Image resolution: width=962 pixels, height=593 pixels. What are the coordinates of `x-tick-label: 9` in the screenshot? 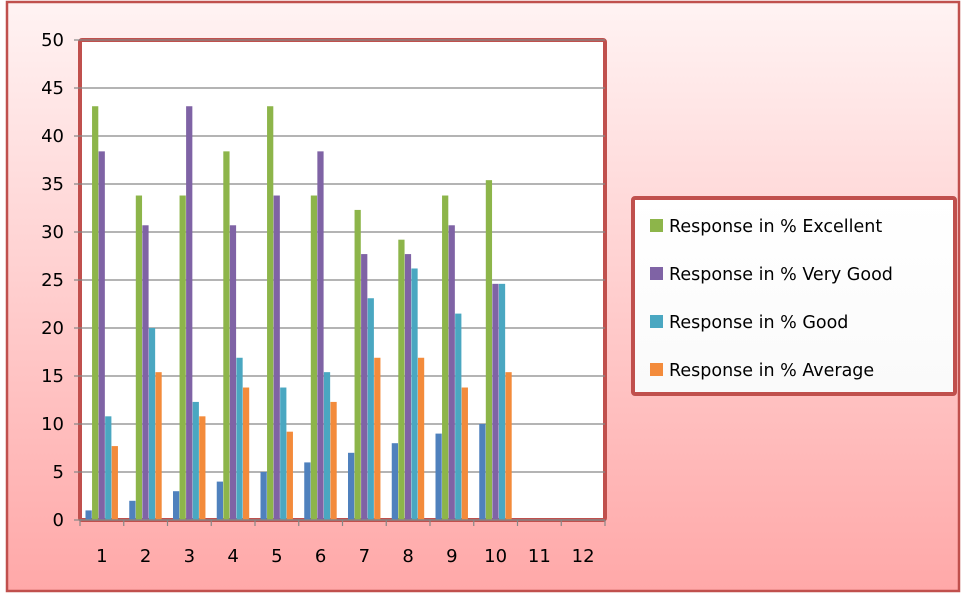 It's located at (451, 556).